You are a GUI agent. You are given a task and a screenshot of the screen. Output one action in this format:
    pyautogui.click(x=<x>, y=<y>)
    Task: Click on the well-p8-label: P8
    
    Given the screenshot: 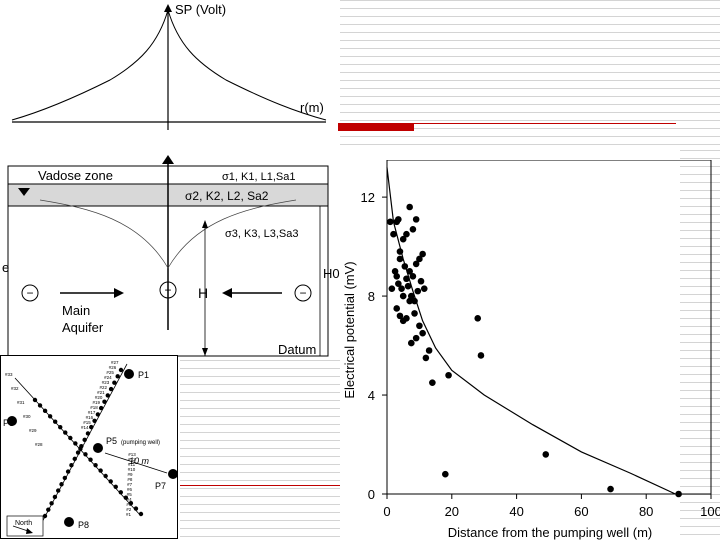 What is the action you would take?
    pyautogui.click(x=83, y=525)
    